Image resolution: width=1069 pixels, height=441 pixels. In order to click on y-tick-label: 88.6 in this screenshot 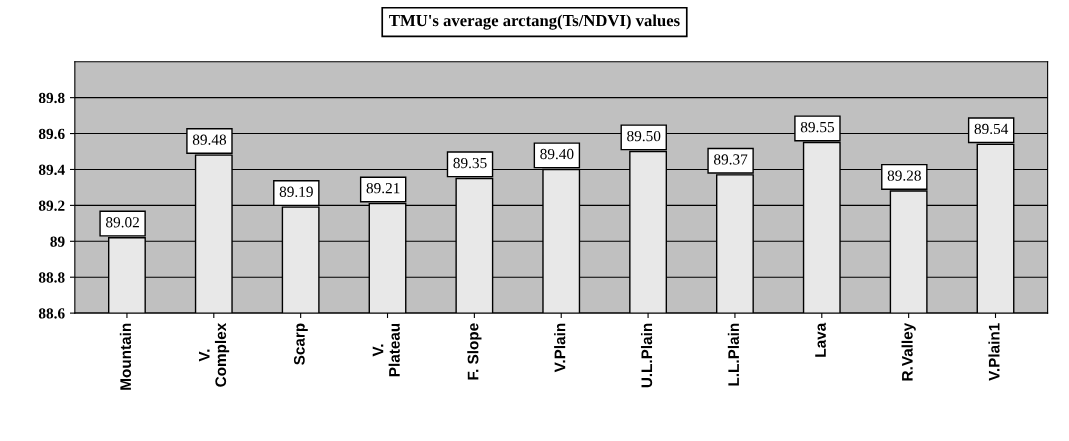, I will do `click(51, 313)`.